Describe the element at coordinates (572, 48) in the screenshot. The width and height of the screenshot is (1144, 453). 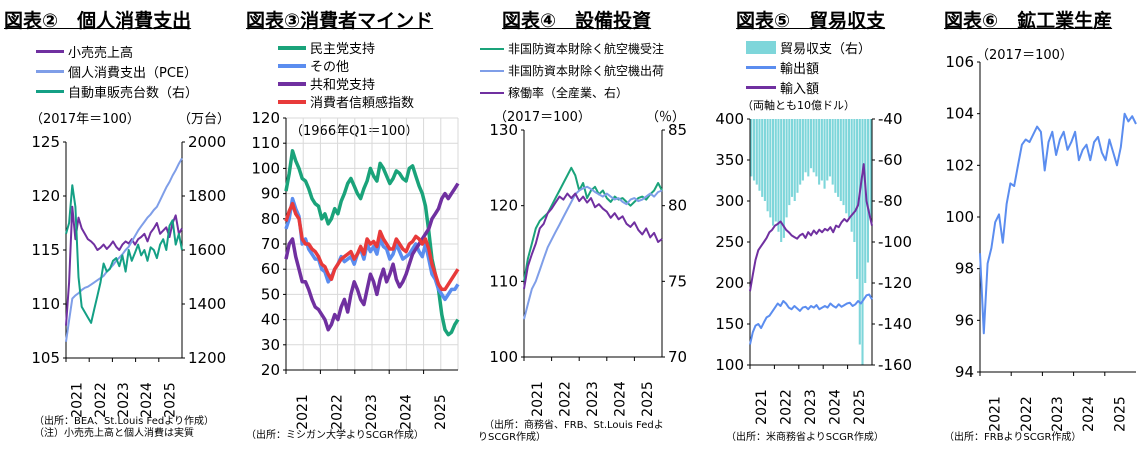
I see `legend-item: 非国防資本財除く航空機受注` at that location.